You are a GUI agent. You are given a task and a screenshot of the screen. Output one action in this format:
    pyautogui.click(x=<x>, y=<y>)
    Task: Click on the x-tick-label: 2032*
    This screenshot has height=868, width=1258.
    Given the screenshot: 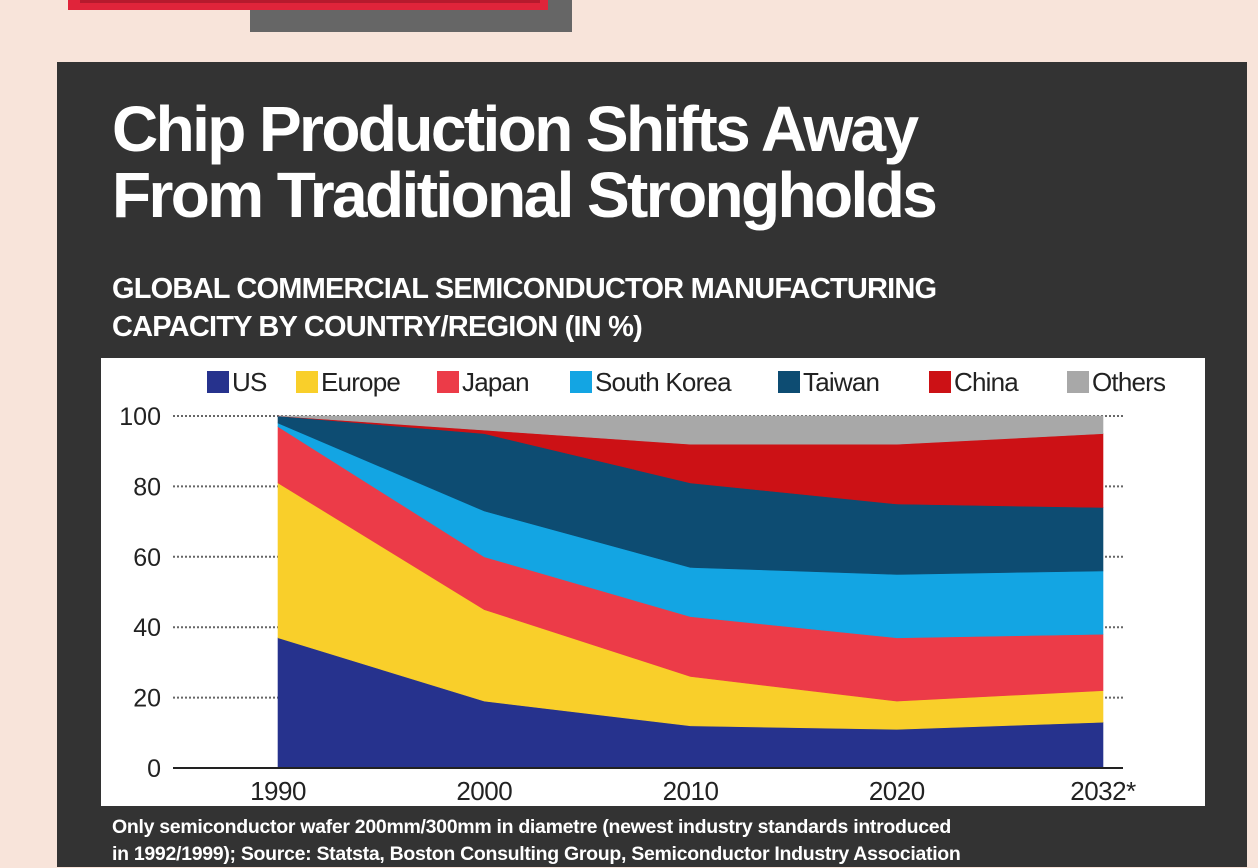 What is the action you would take?
    pyautogui.click(x=1103, y=791)
    